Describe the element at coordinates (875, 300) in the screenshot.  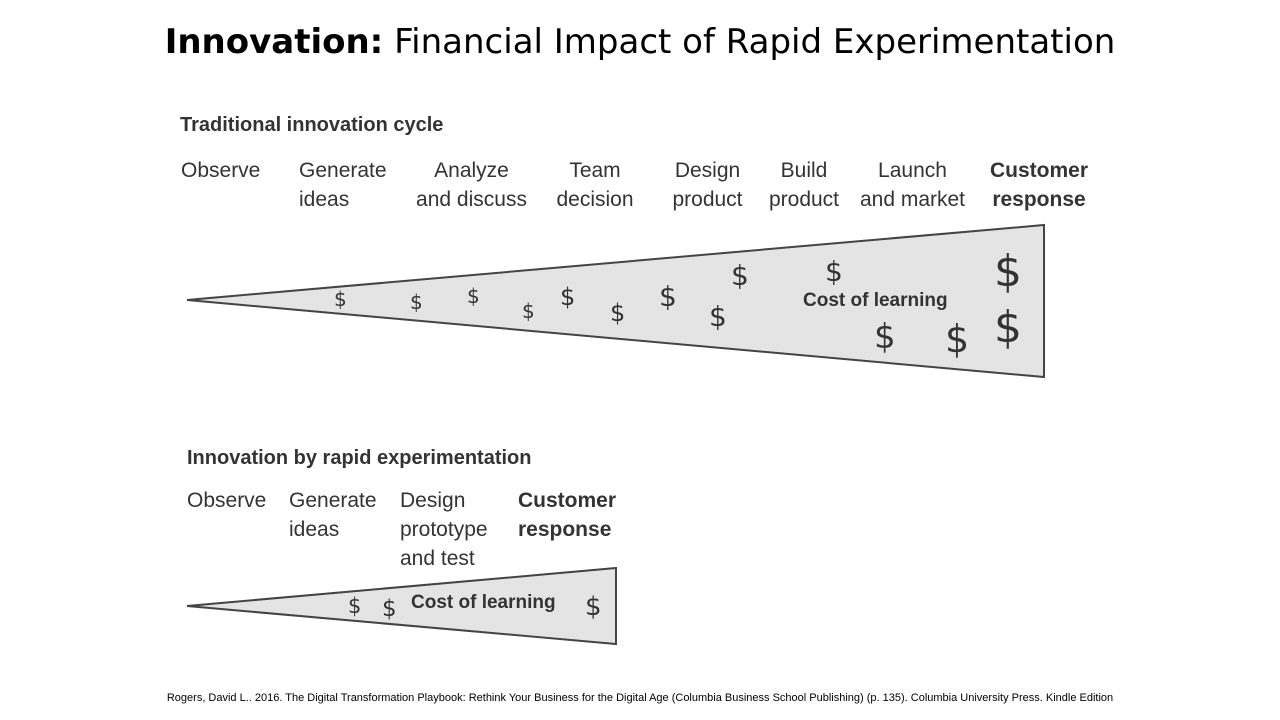
I see `traditional-cost-of-learning-label: Cost of learning` at that location.